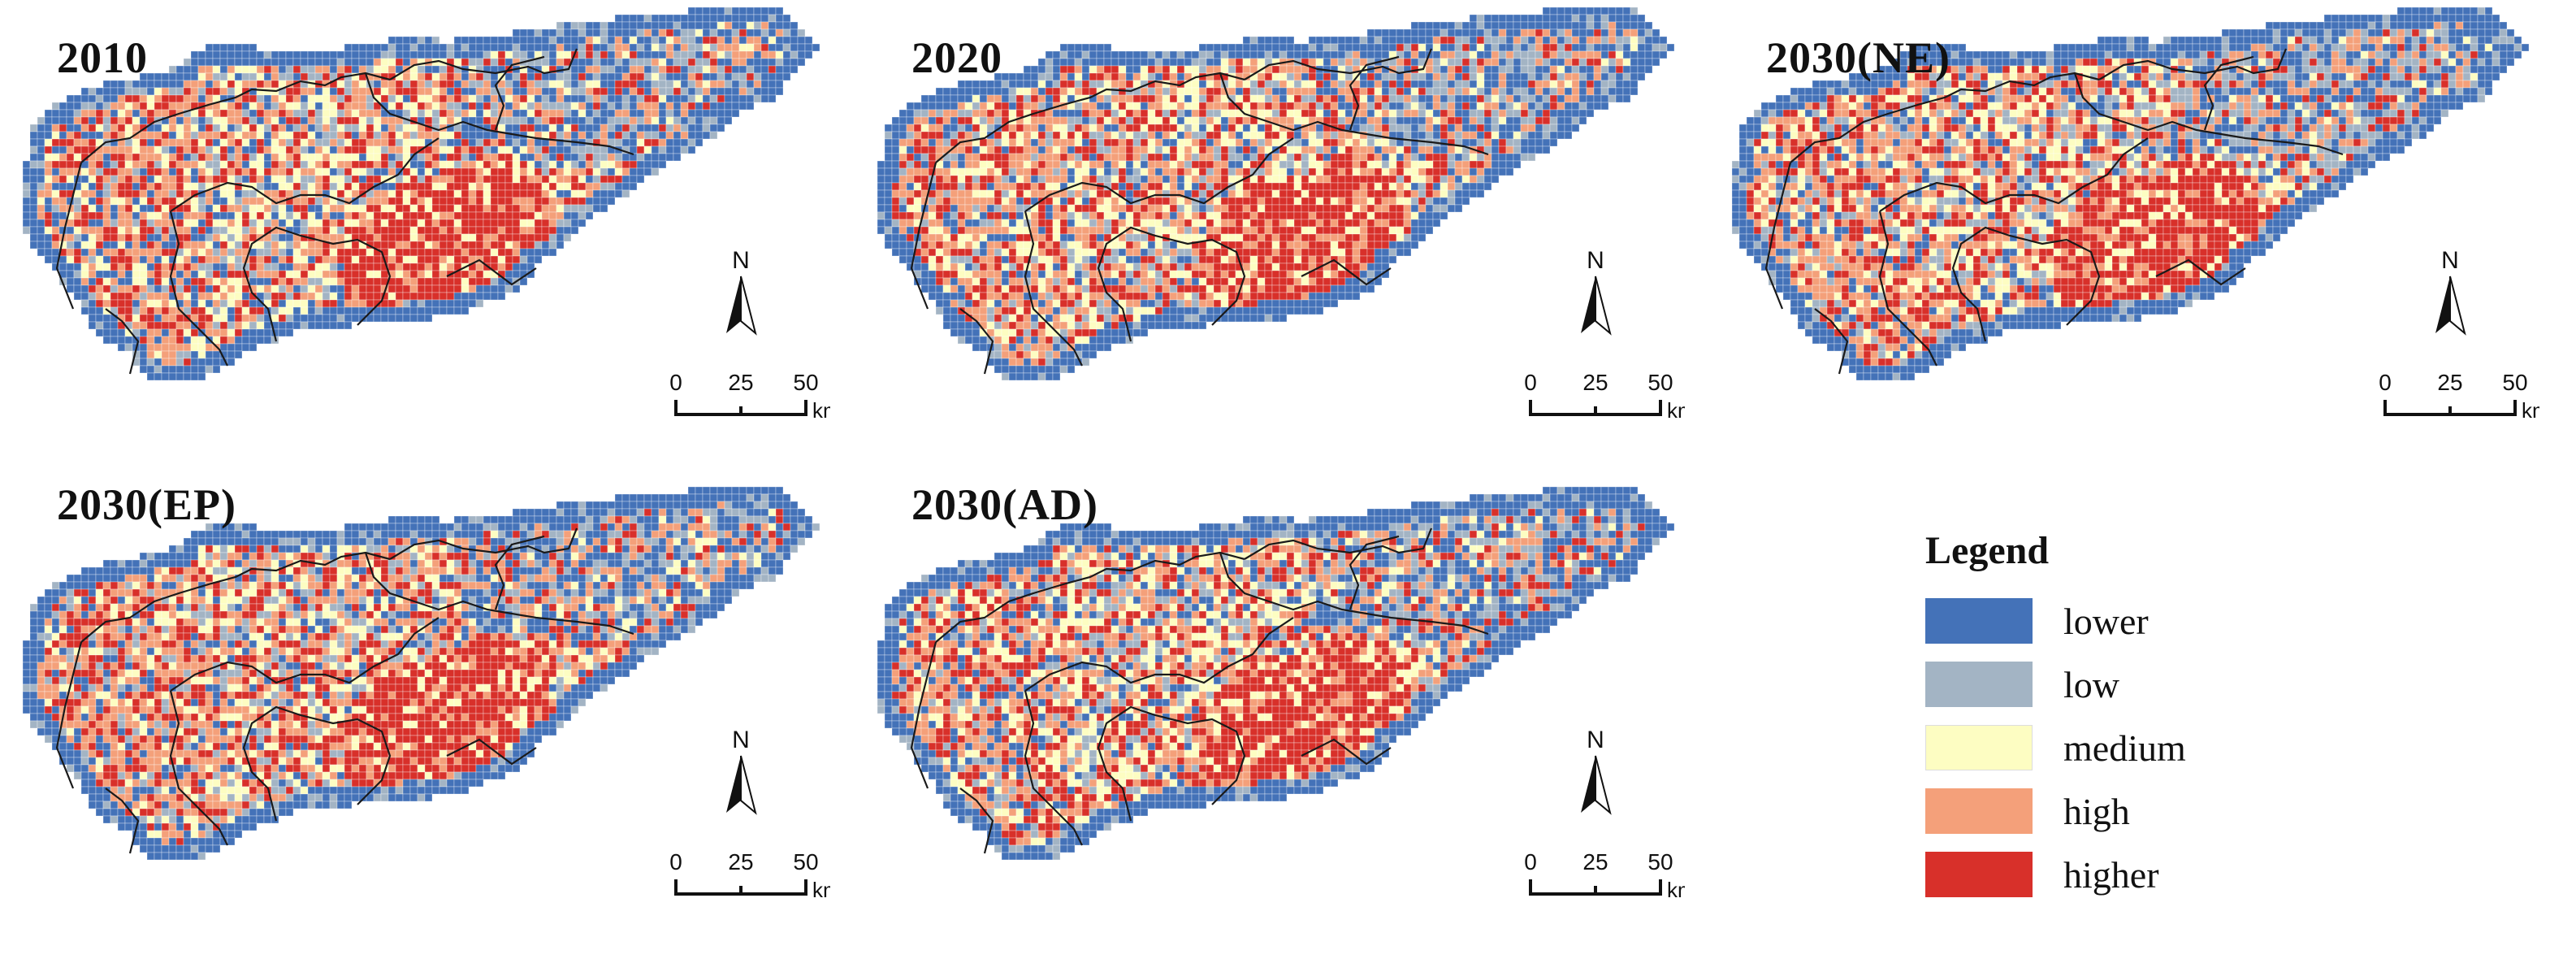  I want to click on panel-title: 2020, so click(956, 57).